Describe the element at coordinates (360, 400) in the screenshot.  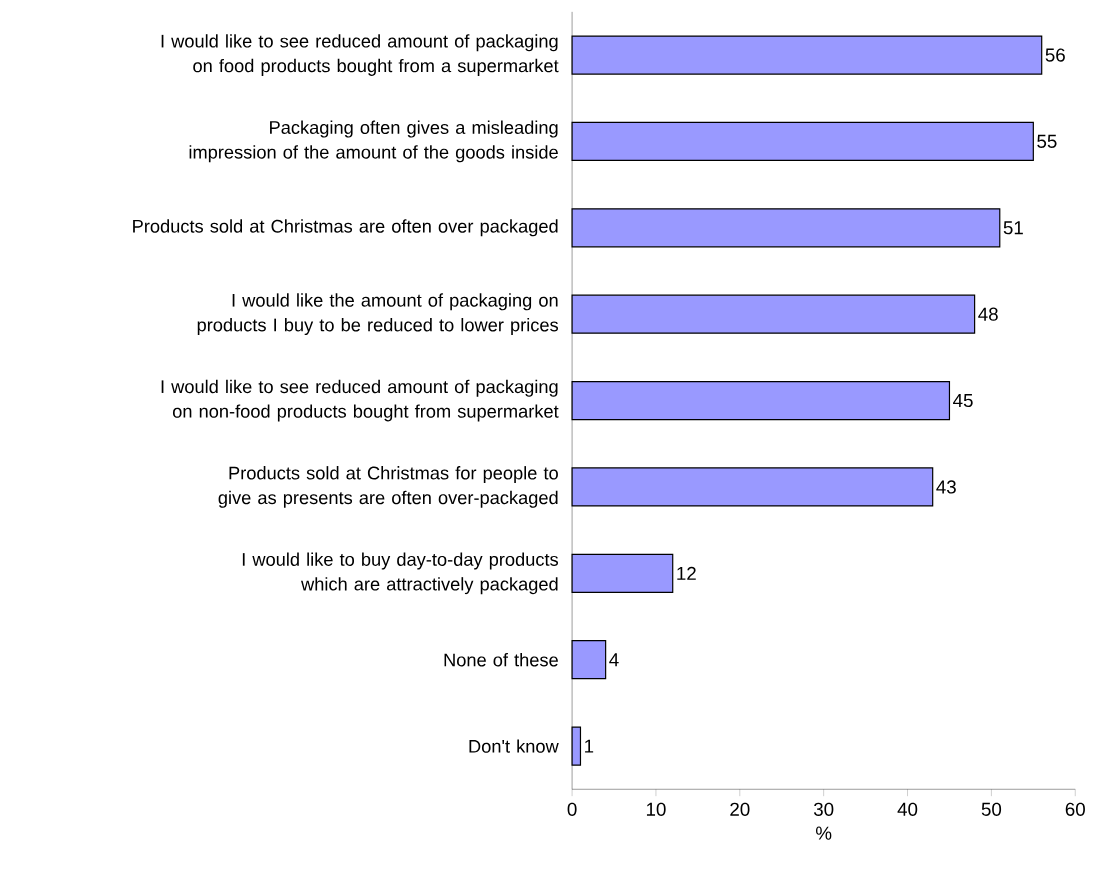
I see `y-tick-label: I would like to see reduced amount of packaging on non-food products bought from supermarket` at that location.